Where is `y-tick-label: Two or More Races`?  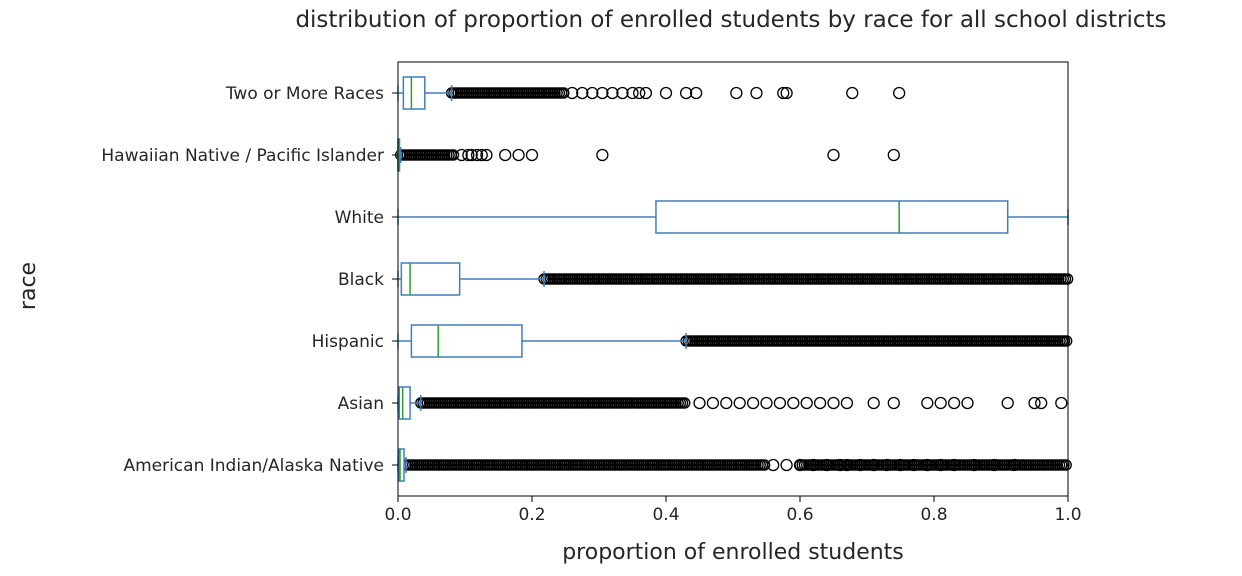
y-tick-label: Two or More Races is located at coordinates (304, 94).